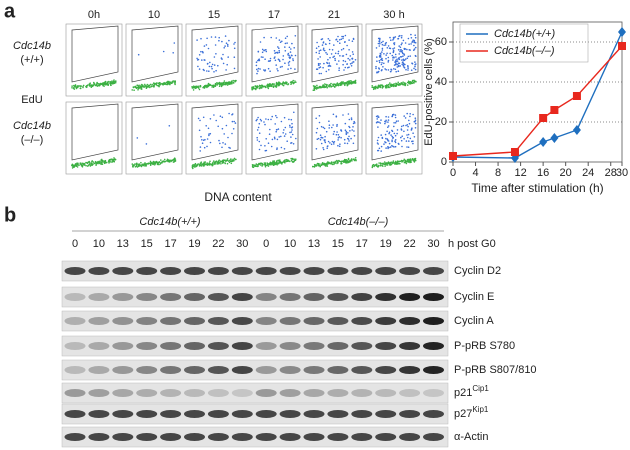  I want to click on x-tick-label: 20, so click(566, 173).